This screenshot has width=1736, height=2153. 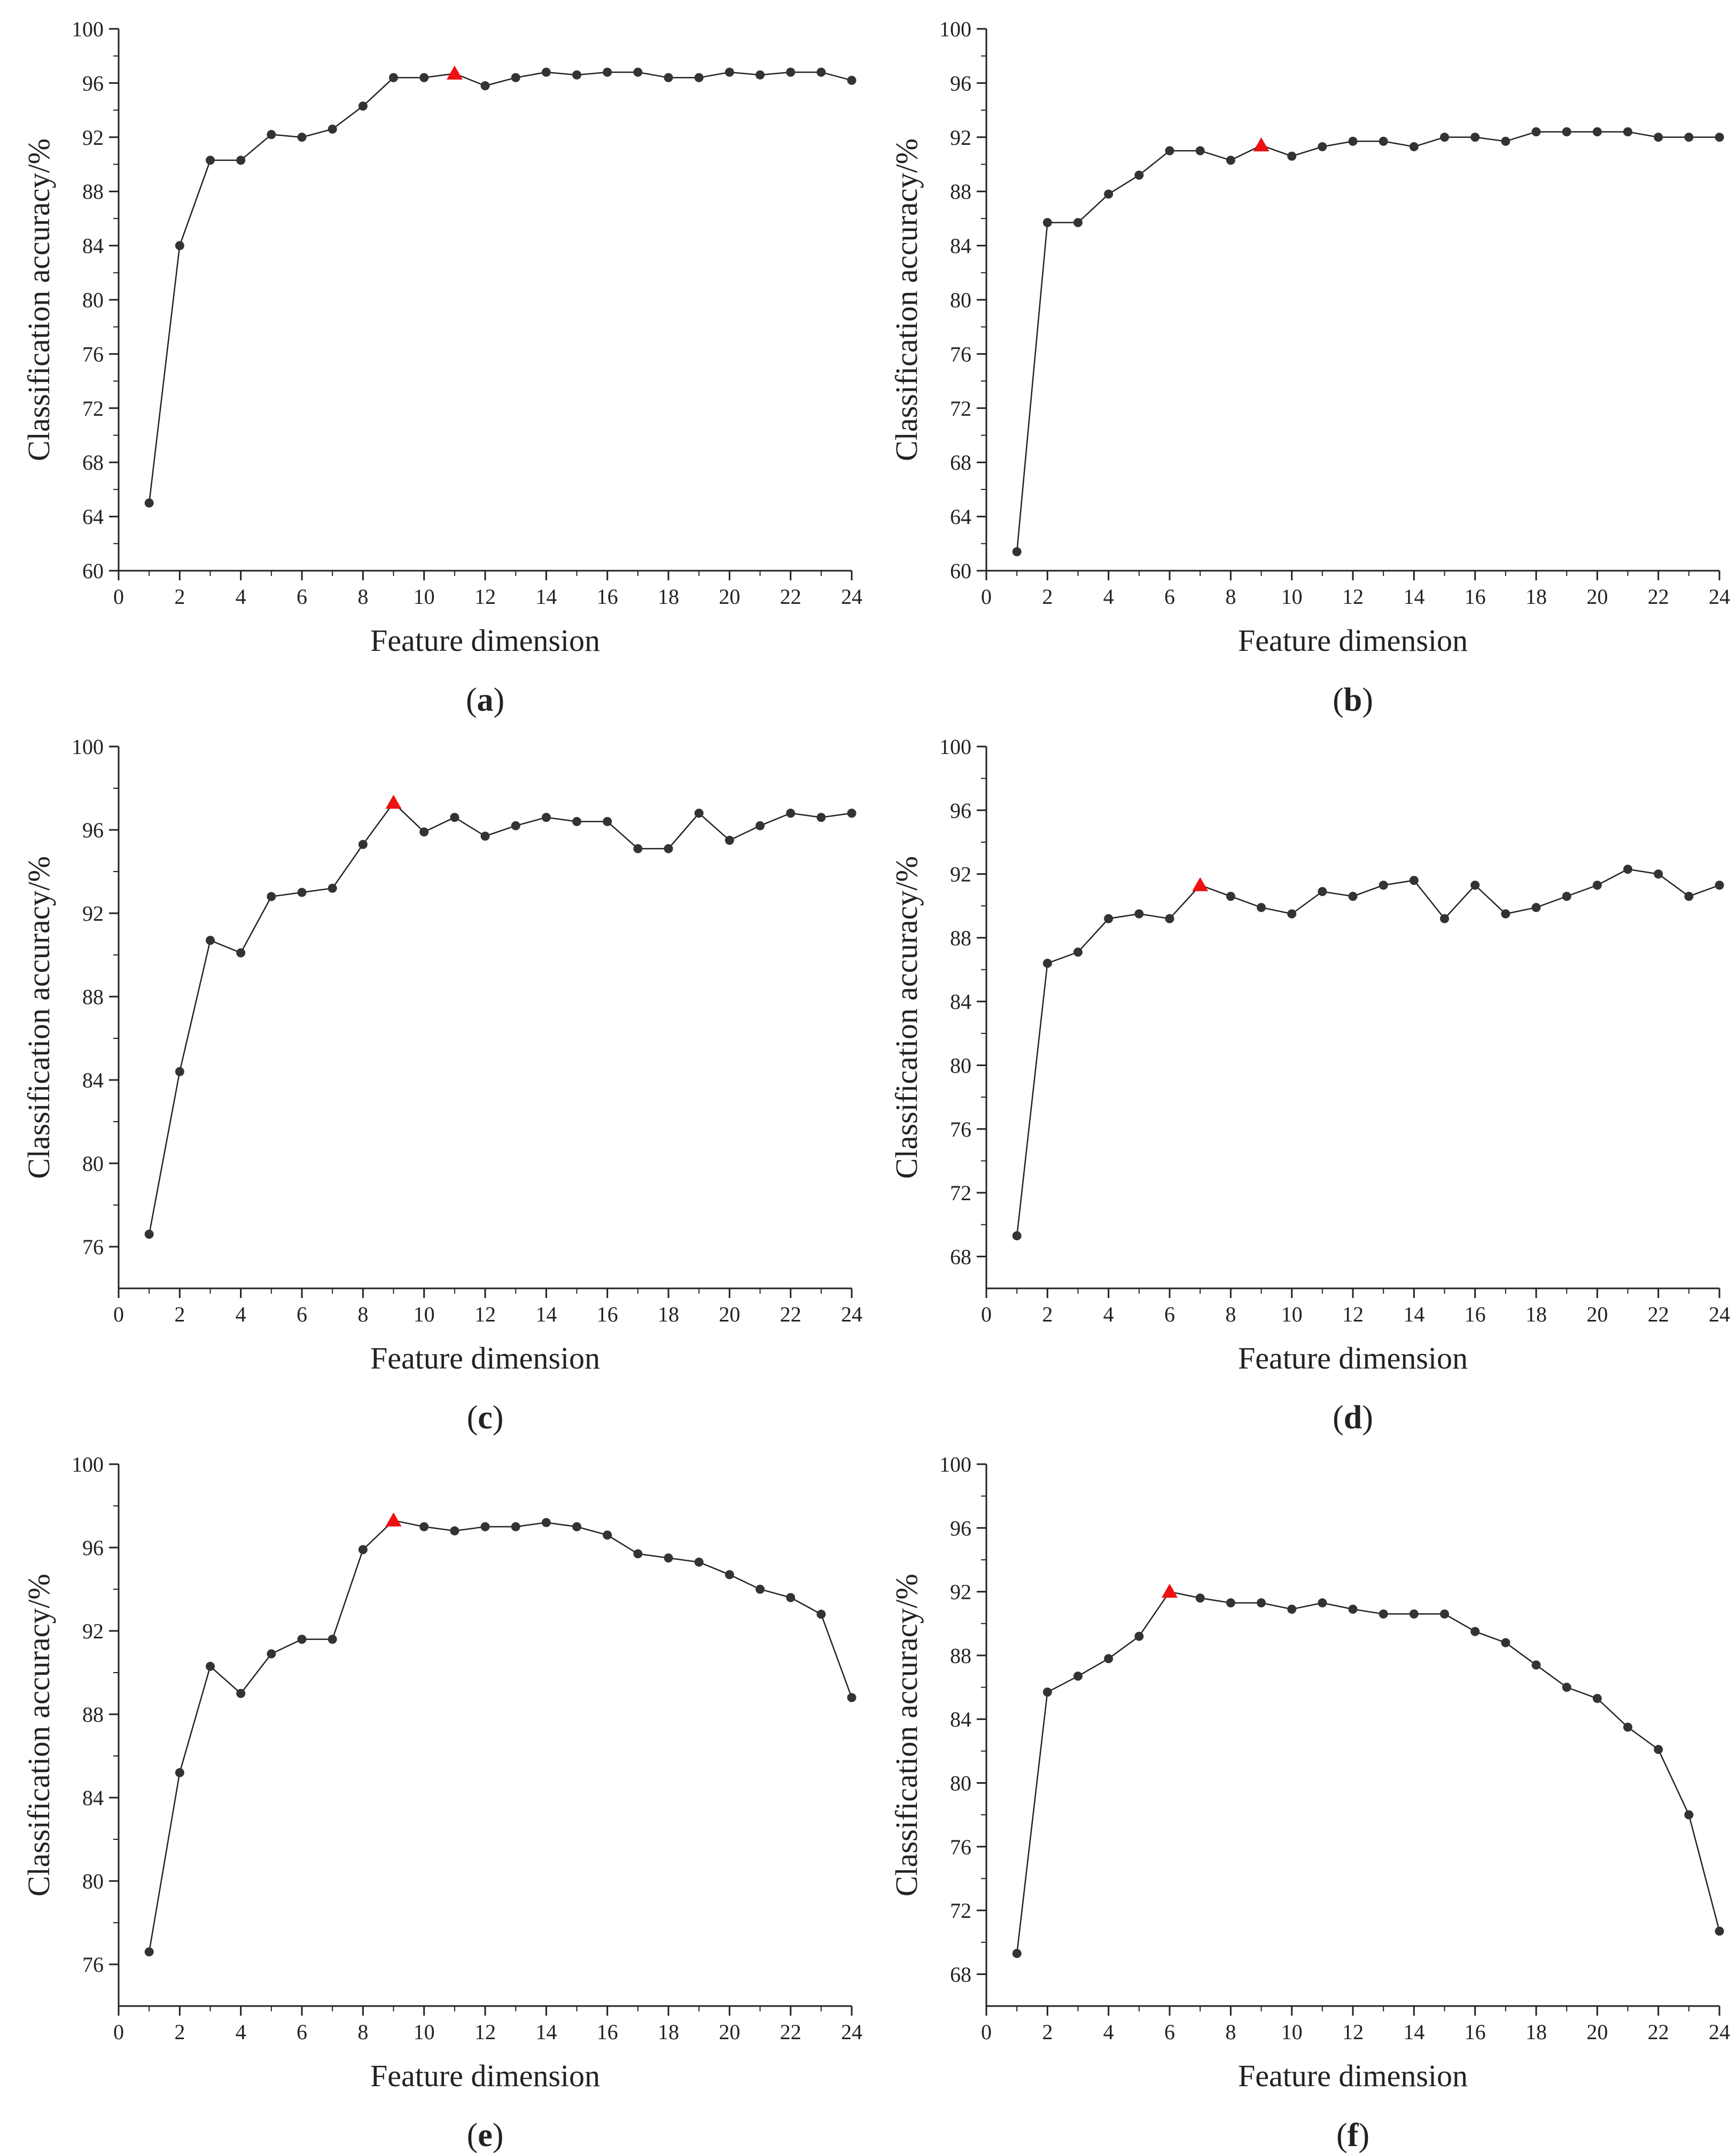 What do you see at coordinates (485, 1418) in the screenshot?
I see `caption-letter: c` at bounding box center [485, 1418].